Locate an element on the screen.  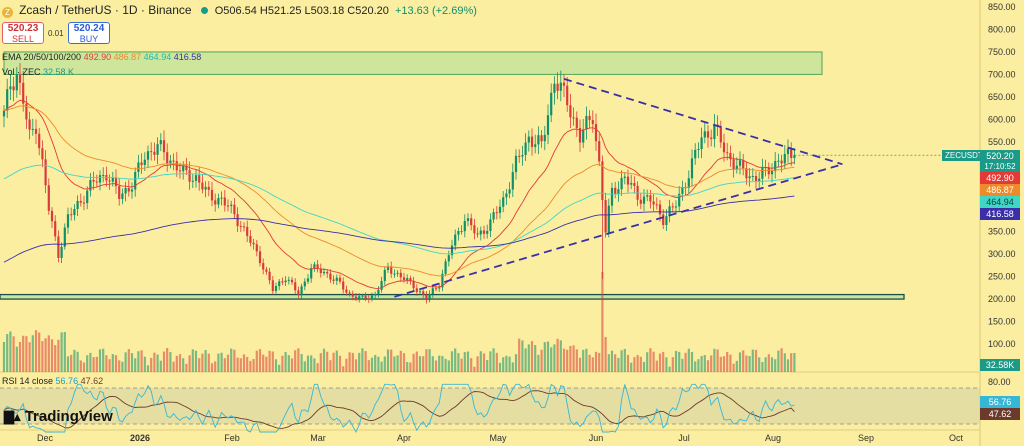
change-value: +13.63 (+2.69%) is located at coordinates (435, 11).